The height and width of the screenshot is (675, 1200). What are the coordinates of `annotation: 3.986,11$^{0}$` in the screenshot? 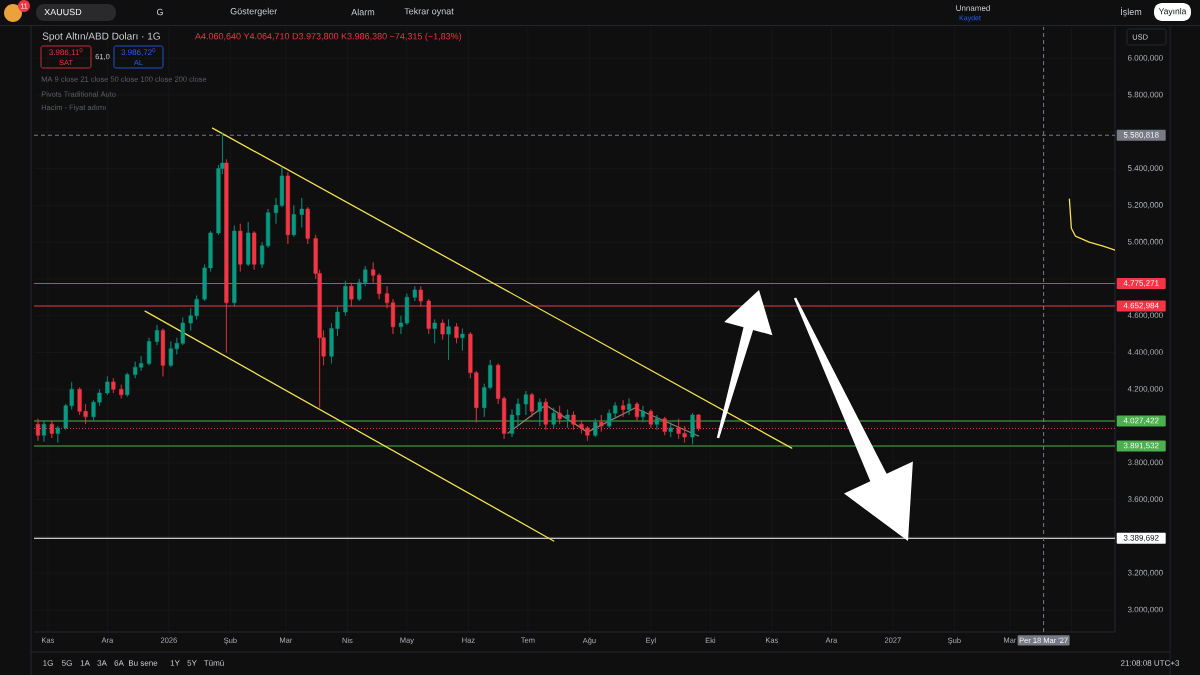 It's located at (66, 52).